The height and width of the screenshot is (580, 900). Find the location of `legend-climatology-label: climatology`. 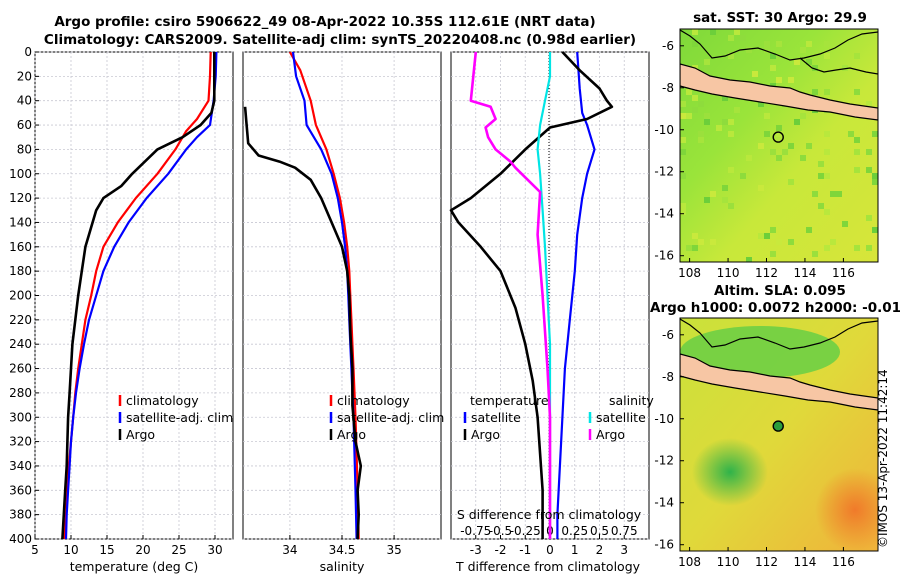

legend-climatology-label: climatology is located at coordinates (373, 400).